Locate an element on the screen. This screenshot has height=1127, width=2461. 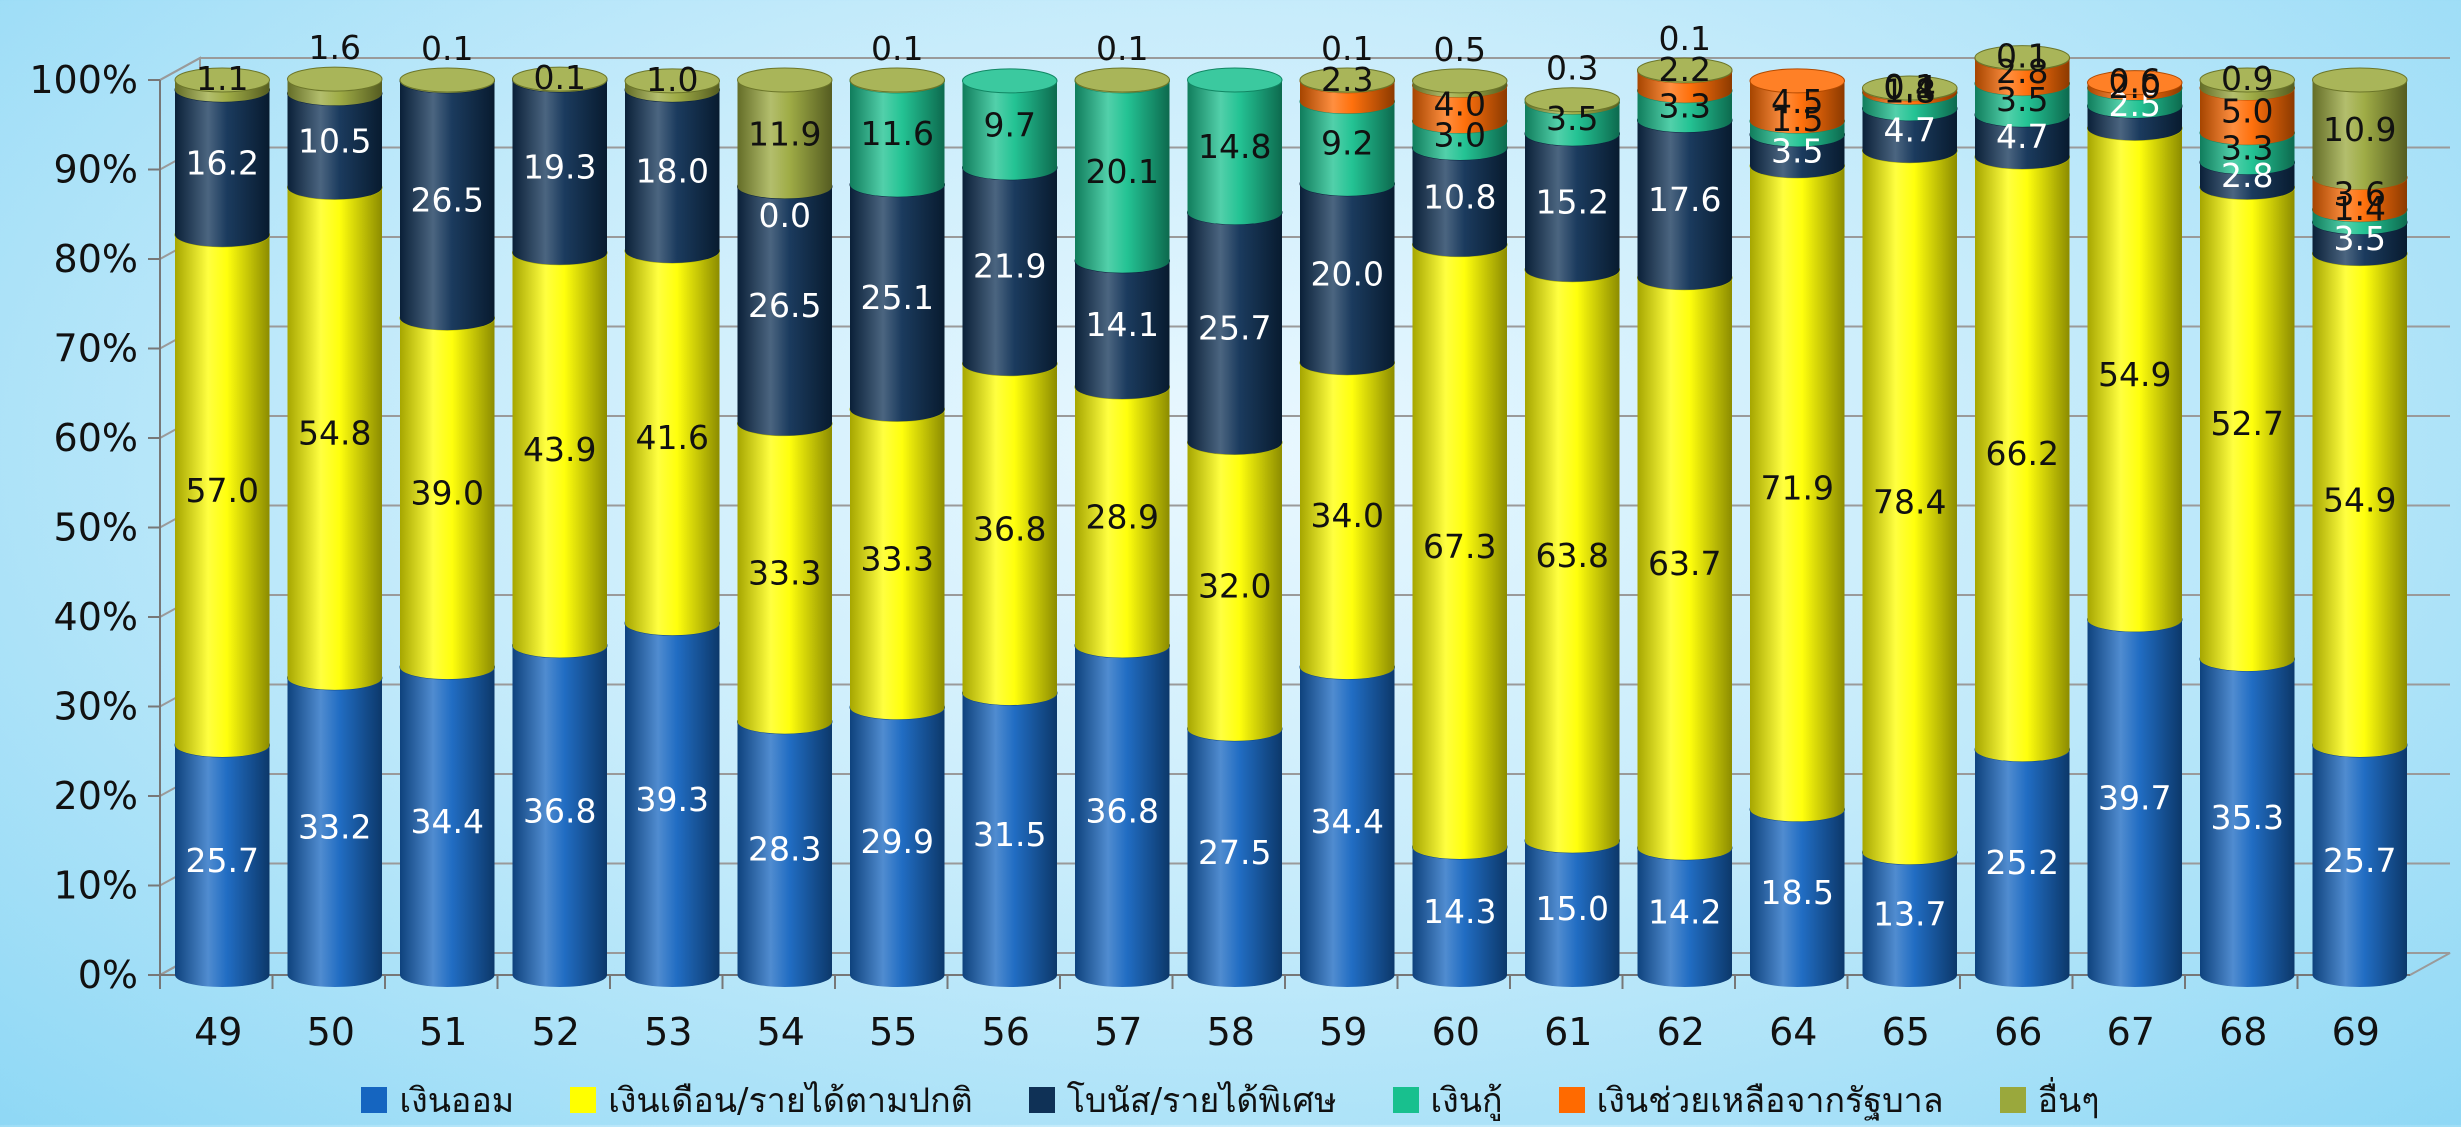
x-tick-label: 50 is located at coordinates (331, 1032).